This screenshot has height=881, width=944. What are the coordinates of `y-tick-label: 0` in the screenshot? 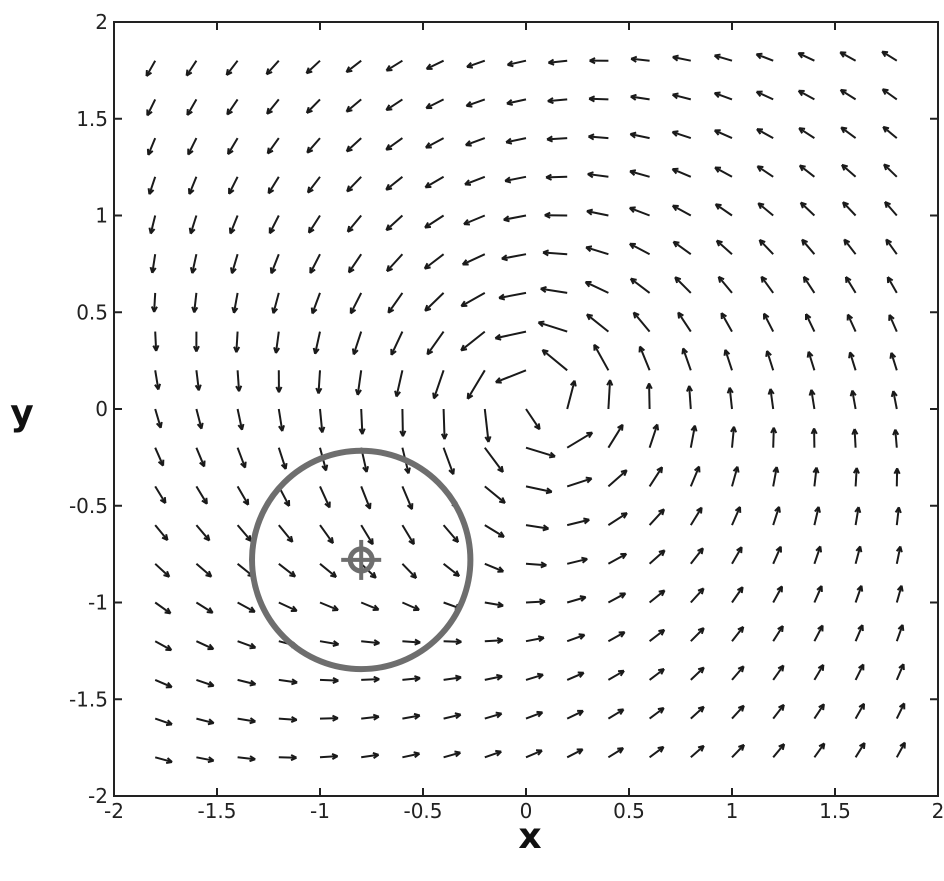 It's located at (101, 409).